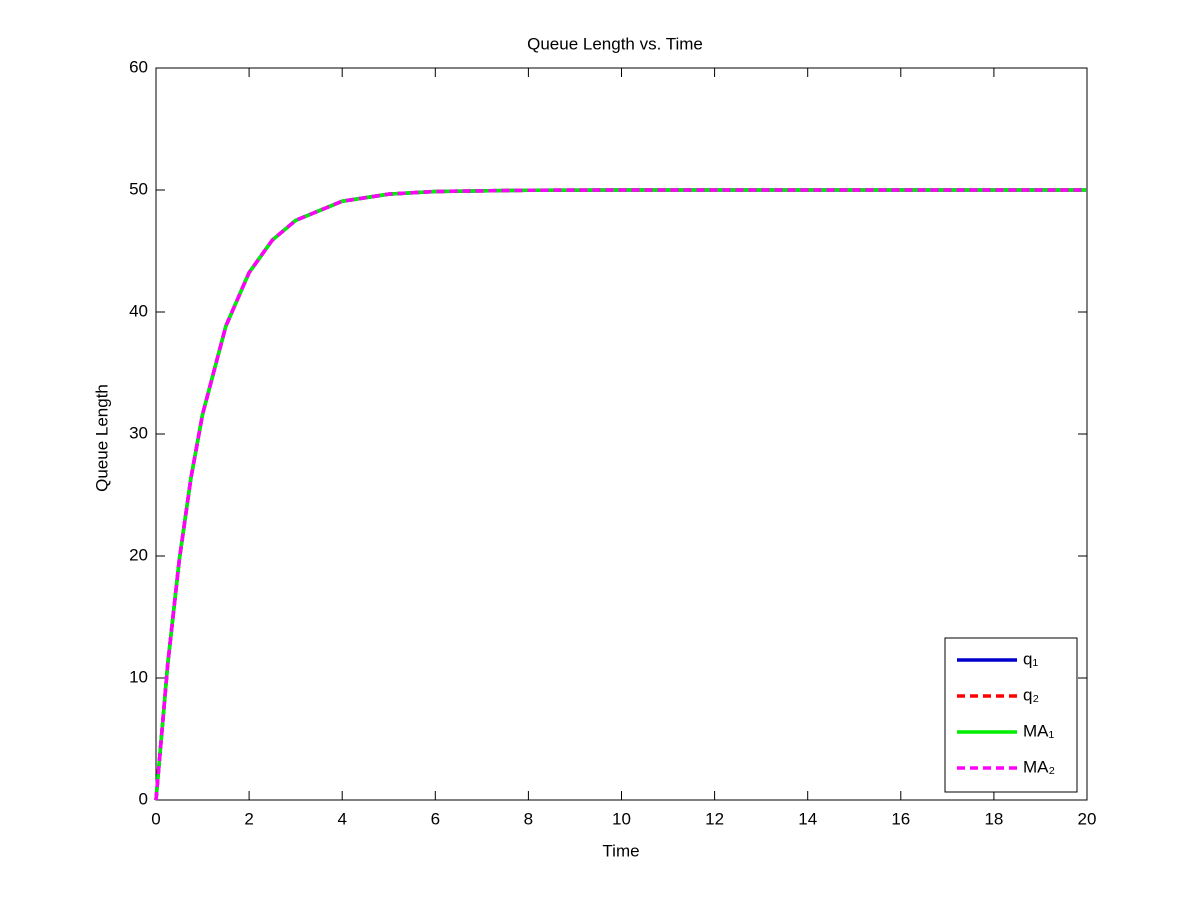 The height and width of the screenshot is (900, 1201). What do you see at coordinates (101, 438) in the screenshot?
I see `y-axis-label: Queue Length` at bounding box center [101, 438].